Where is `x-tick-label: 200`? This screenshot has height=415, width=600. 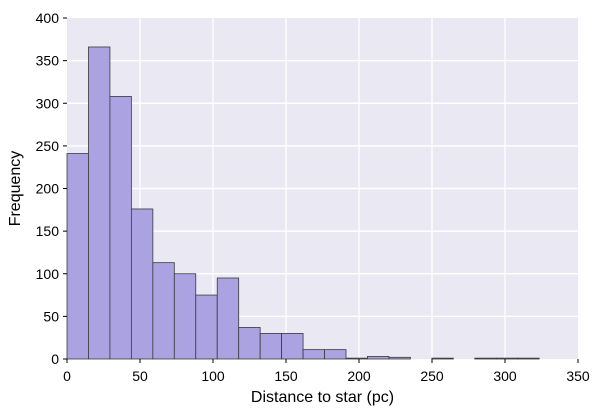
x-tick-label: 200 is located at coordinates (359, 376).